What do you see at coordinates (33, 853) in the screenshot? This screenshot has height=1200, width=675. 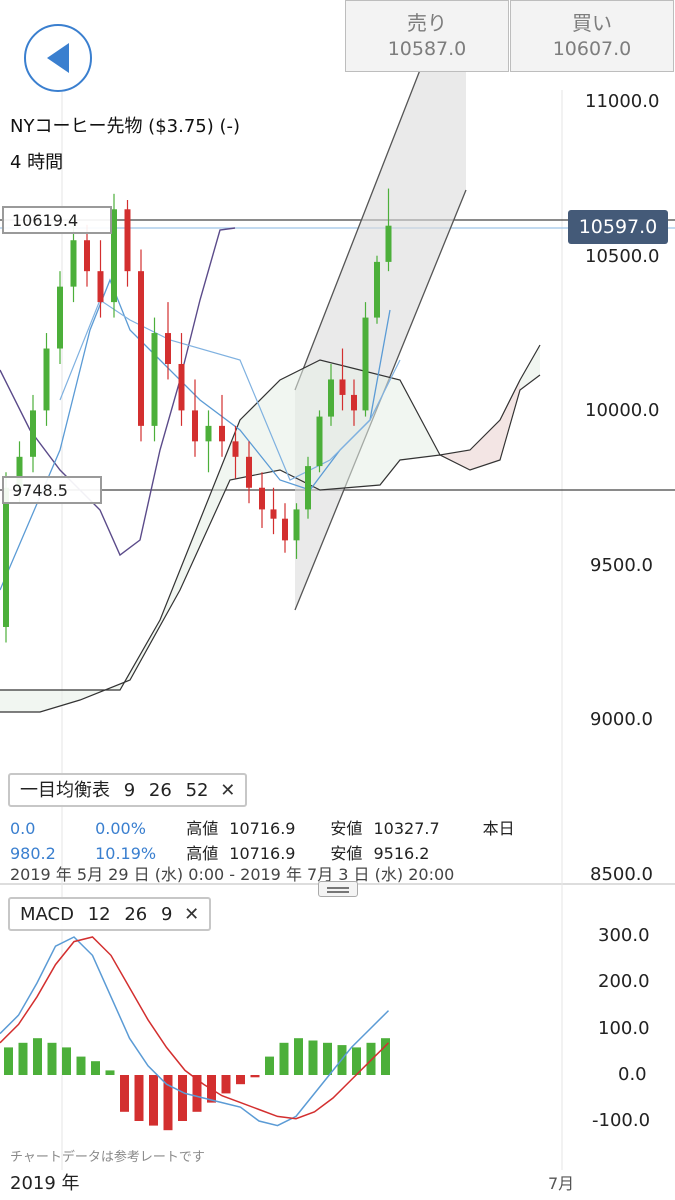 I see `change-value: 980.2` at bounding box center [33, 853].